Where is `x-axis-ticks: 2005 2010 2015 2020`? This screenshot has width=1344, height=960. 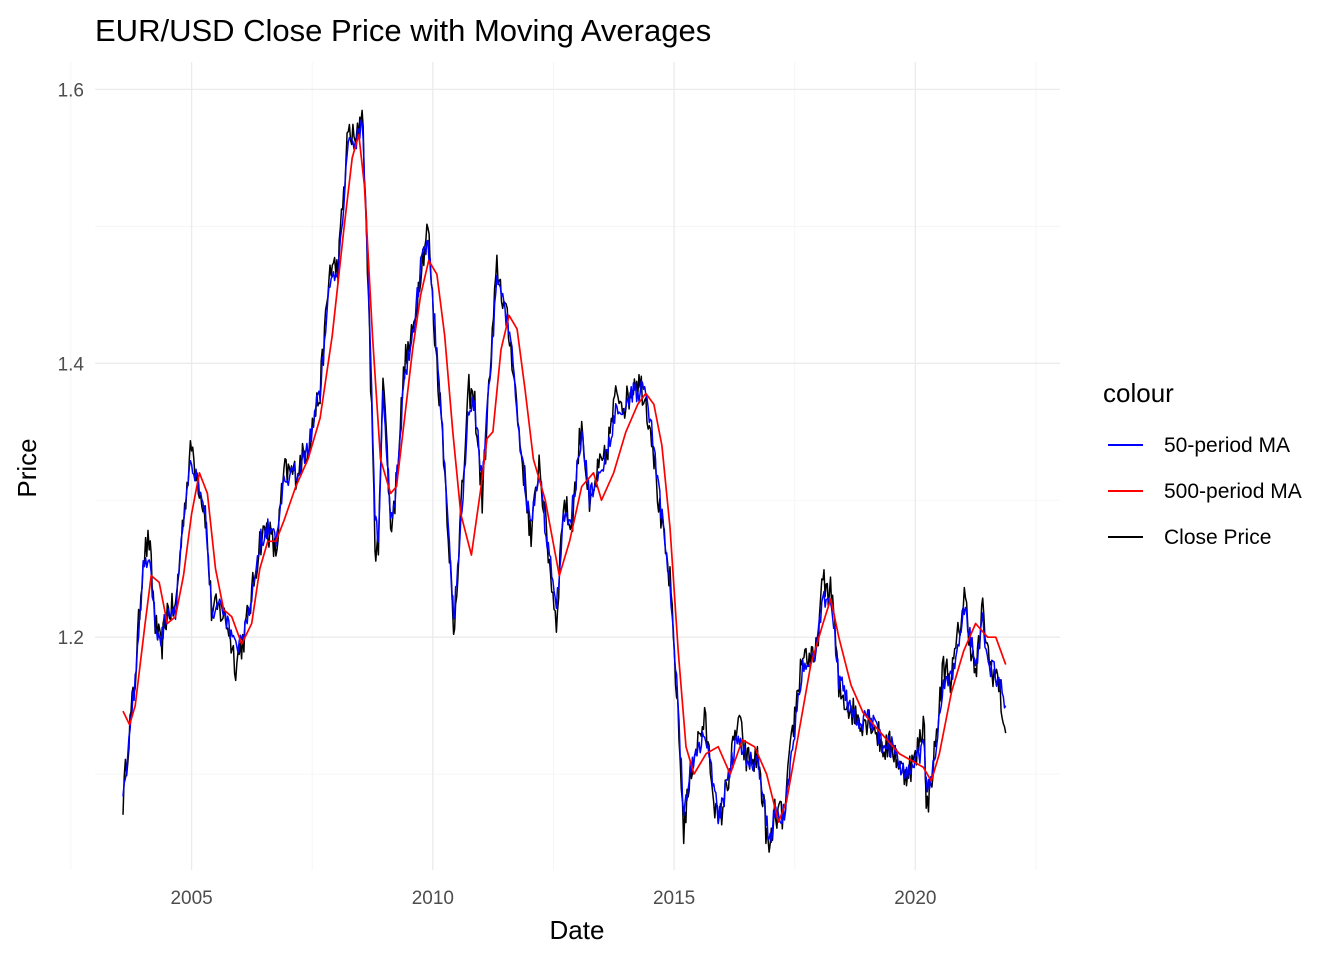
x-axis-ticks: 2005 2010 2015 2020 is located at coordinates (553, 898).